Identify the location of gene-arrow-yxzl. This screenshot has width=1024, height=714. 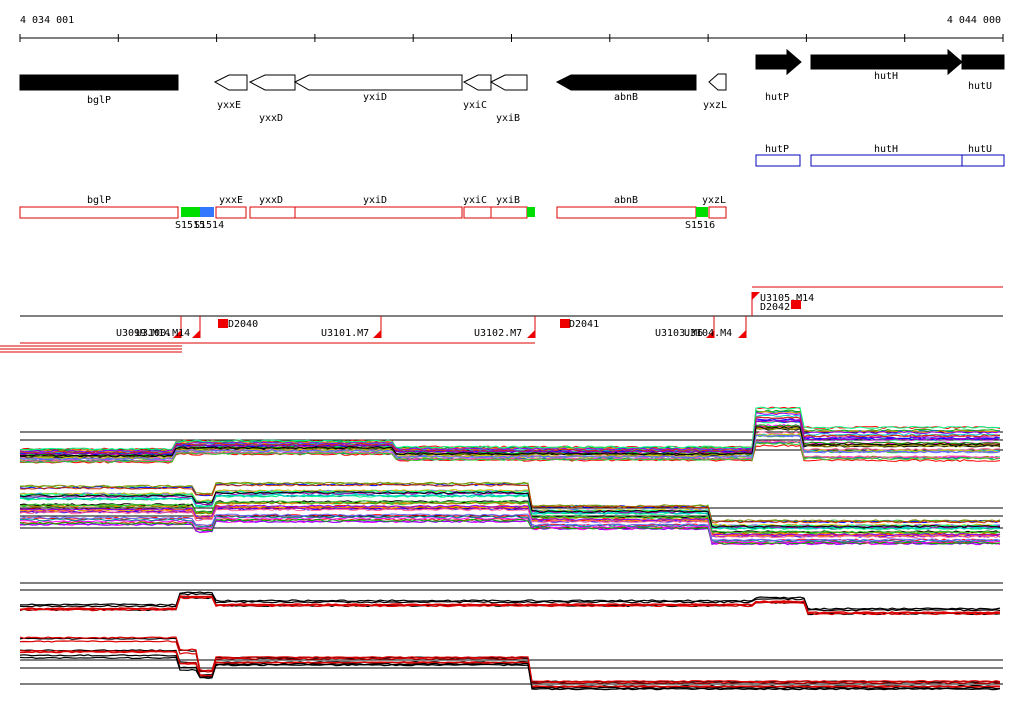
(717, 82).